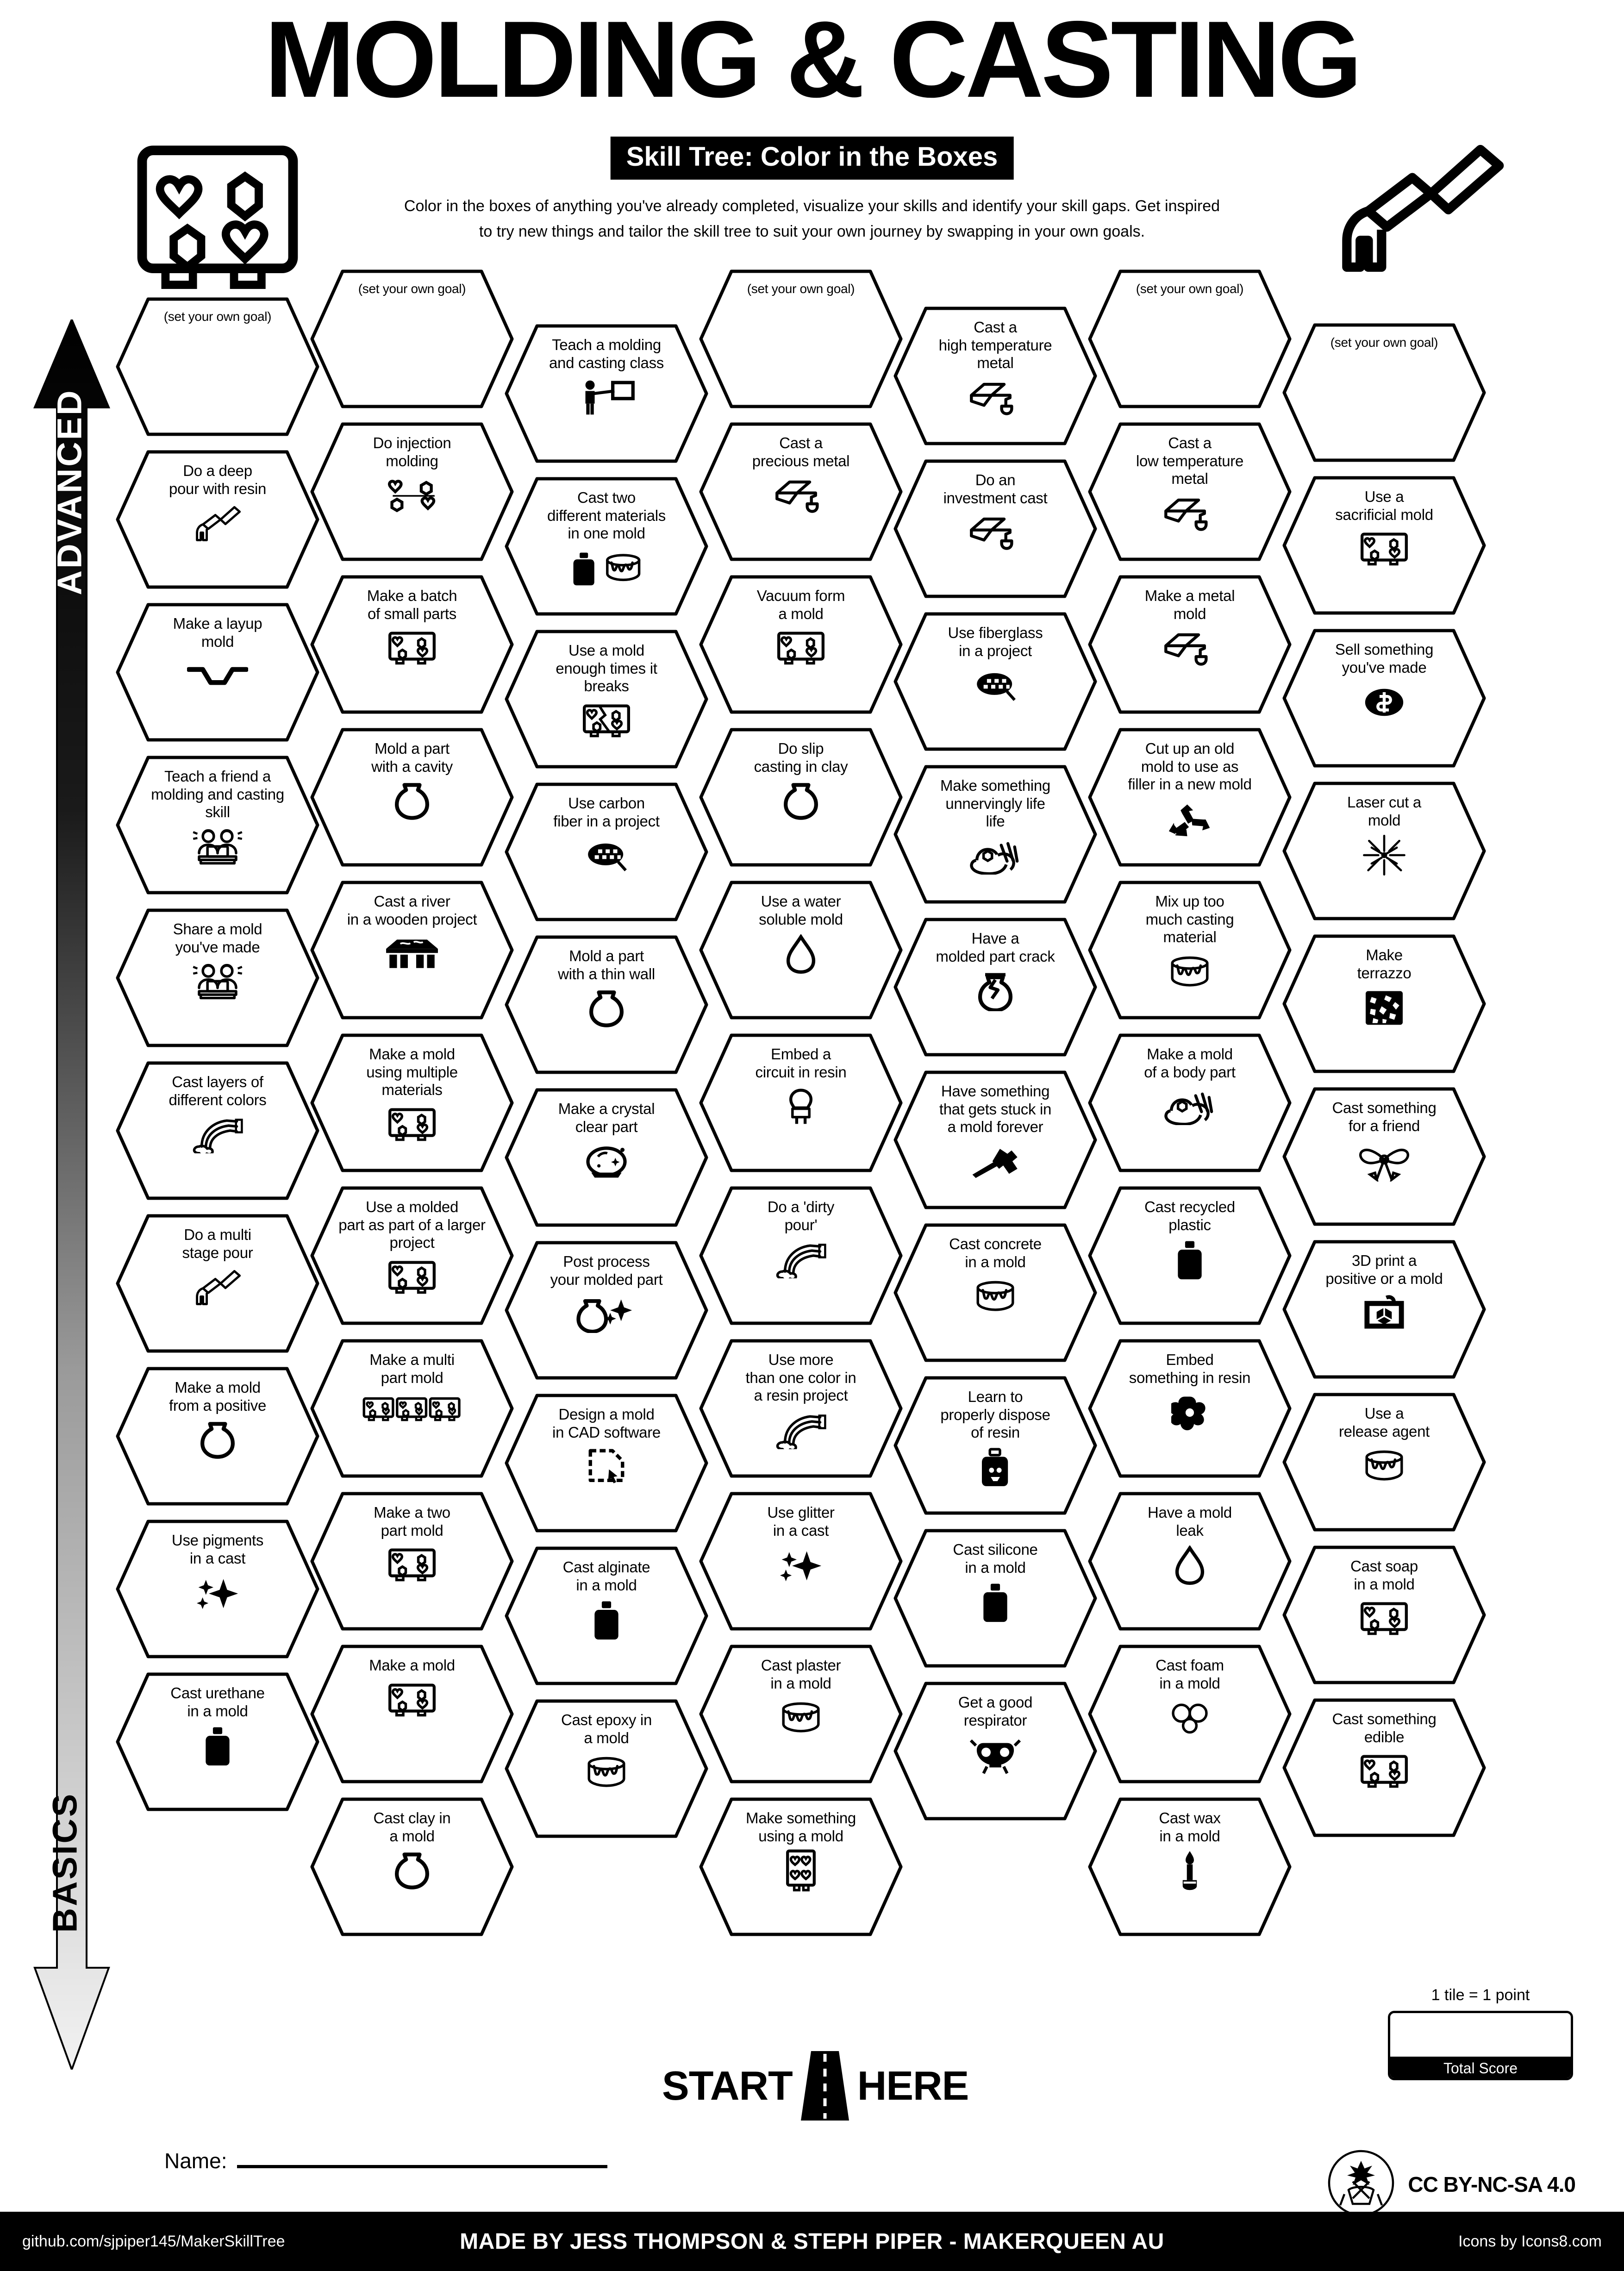  Describe the element at coordinates (1420, 209) in the screenshot. I see `pour-spout-icon` at that location.